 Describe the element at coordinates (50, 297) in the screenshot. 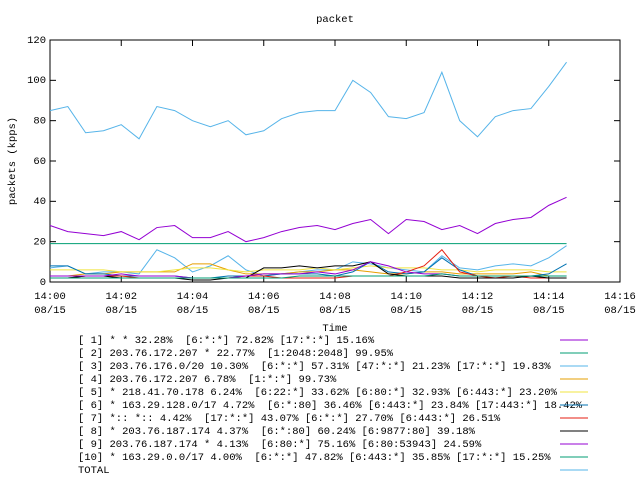

I see `x-tick-label: 14:00` at that location.